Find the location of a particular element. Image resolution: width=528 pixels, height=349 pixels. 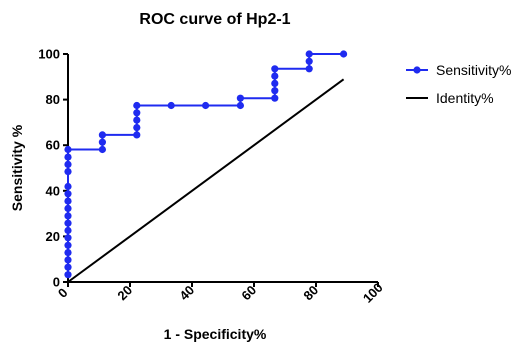

x-tick-label: 100 is located at coordinates (373, 293).